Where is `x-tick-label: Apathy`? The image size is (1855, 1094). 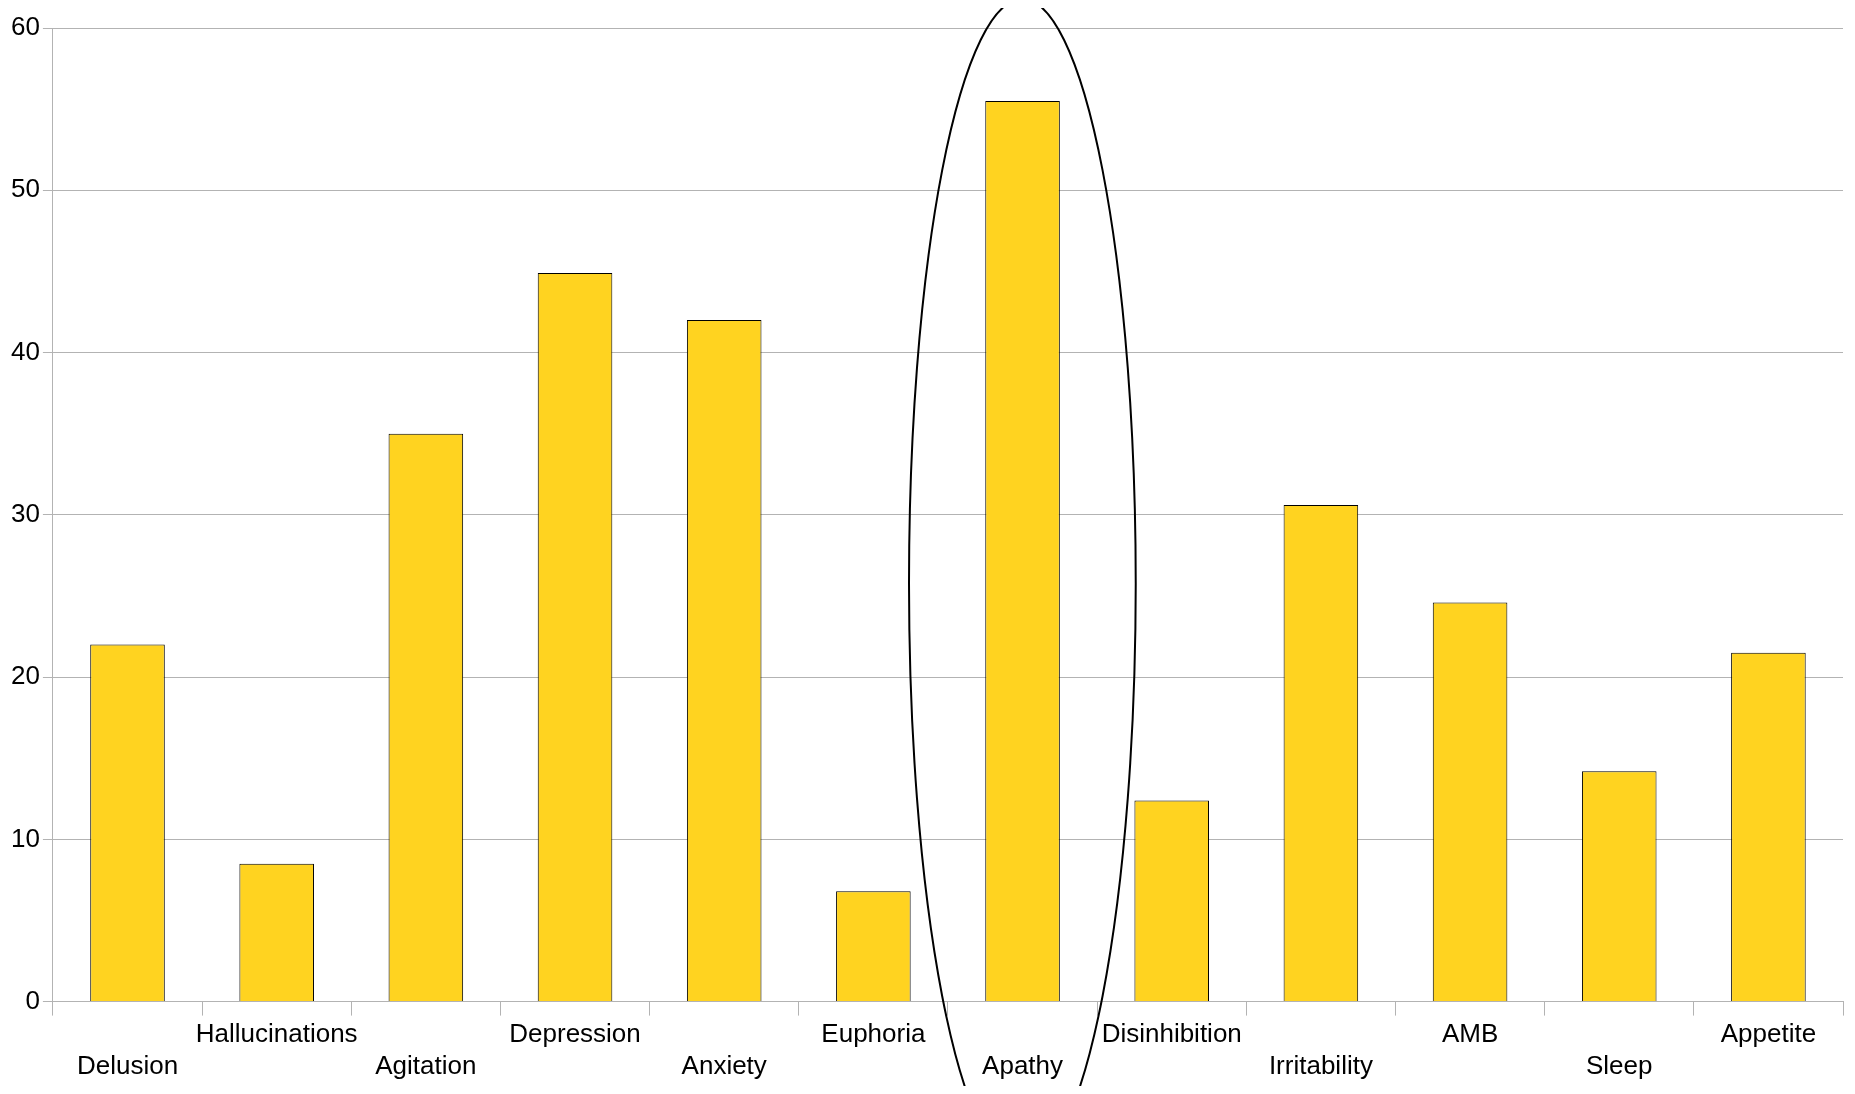
x-tick-label: Apathy is located at coordinates (1023, 1064).